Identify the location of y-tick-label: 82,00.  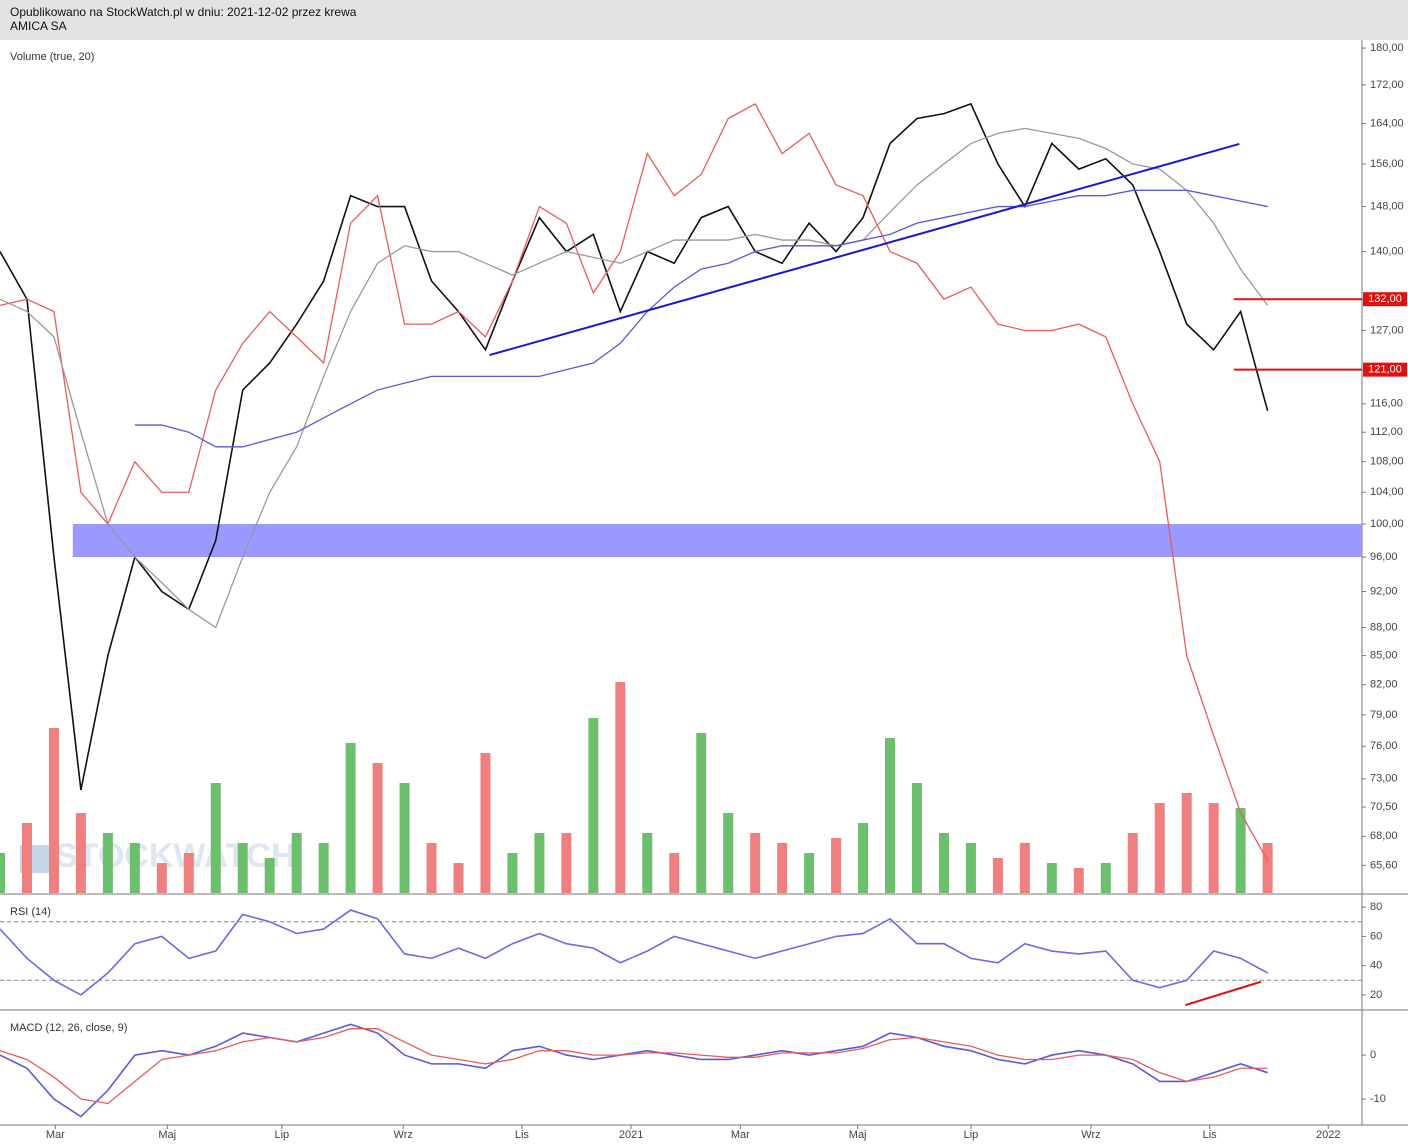
(1384, 685).